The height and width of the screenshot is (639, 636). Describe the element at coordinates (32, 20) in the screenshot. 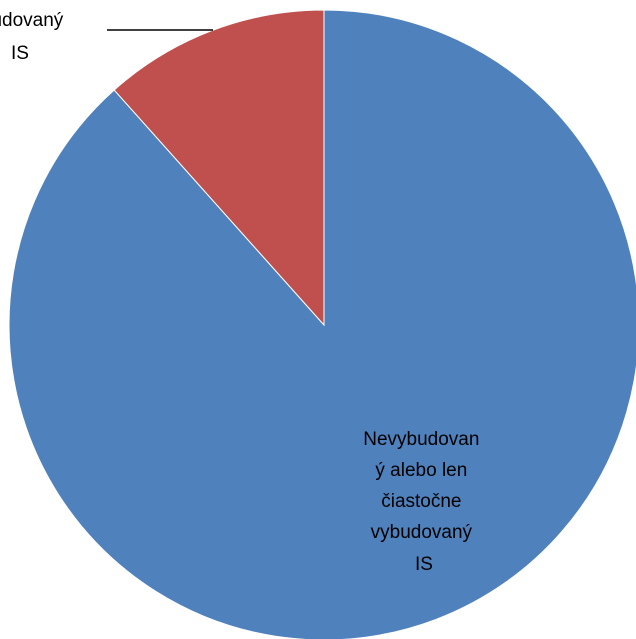

I see `slice-label-small-line: udovaný` at that location.